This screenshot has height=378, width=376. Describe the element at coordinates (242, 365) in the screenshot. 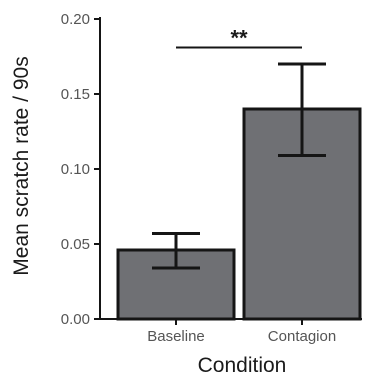

I see `x-axis-title: Condition` at that location.